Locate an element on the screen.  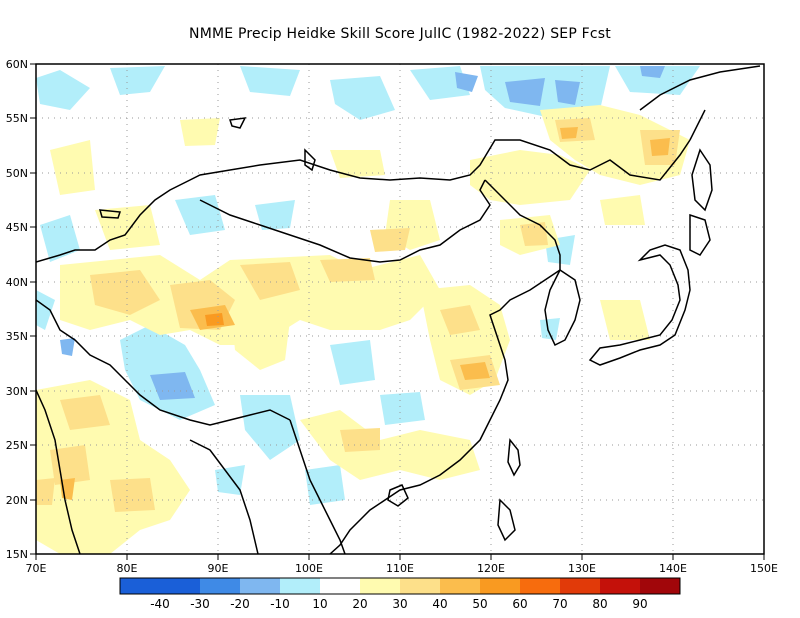
legend-label: 10 is located at coordinates (319, 604).